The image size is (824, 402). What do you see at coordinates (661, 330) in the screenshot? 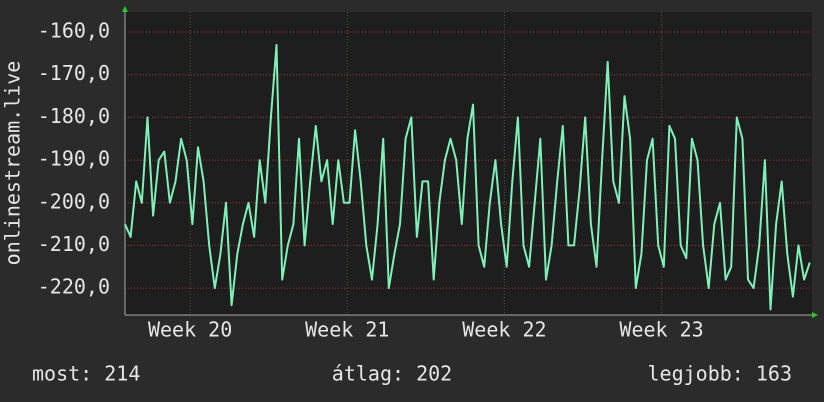
I see `x-tick-label: Week 23` at bounding box center [661, 330].